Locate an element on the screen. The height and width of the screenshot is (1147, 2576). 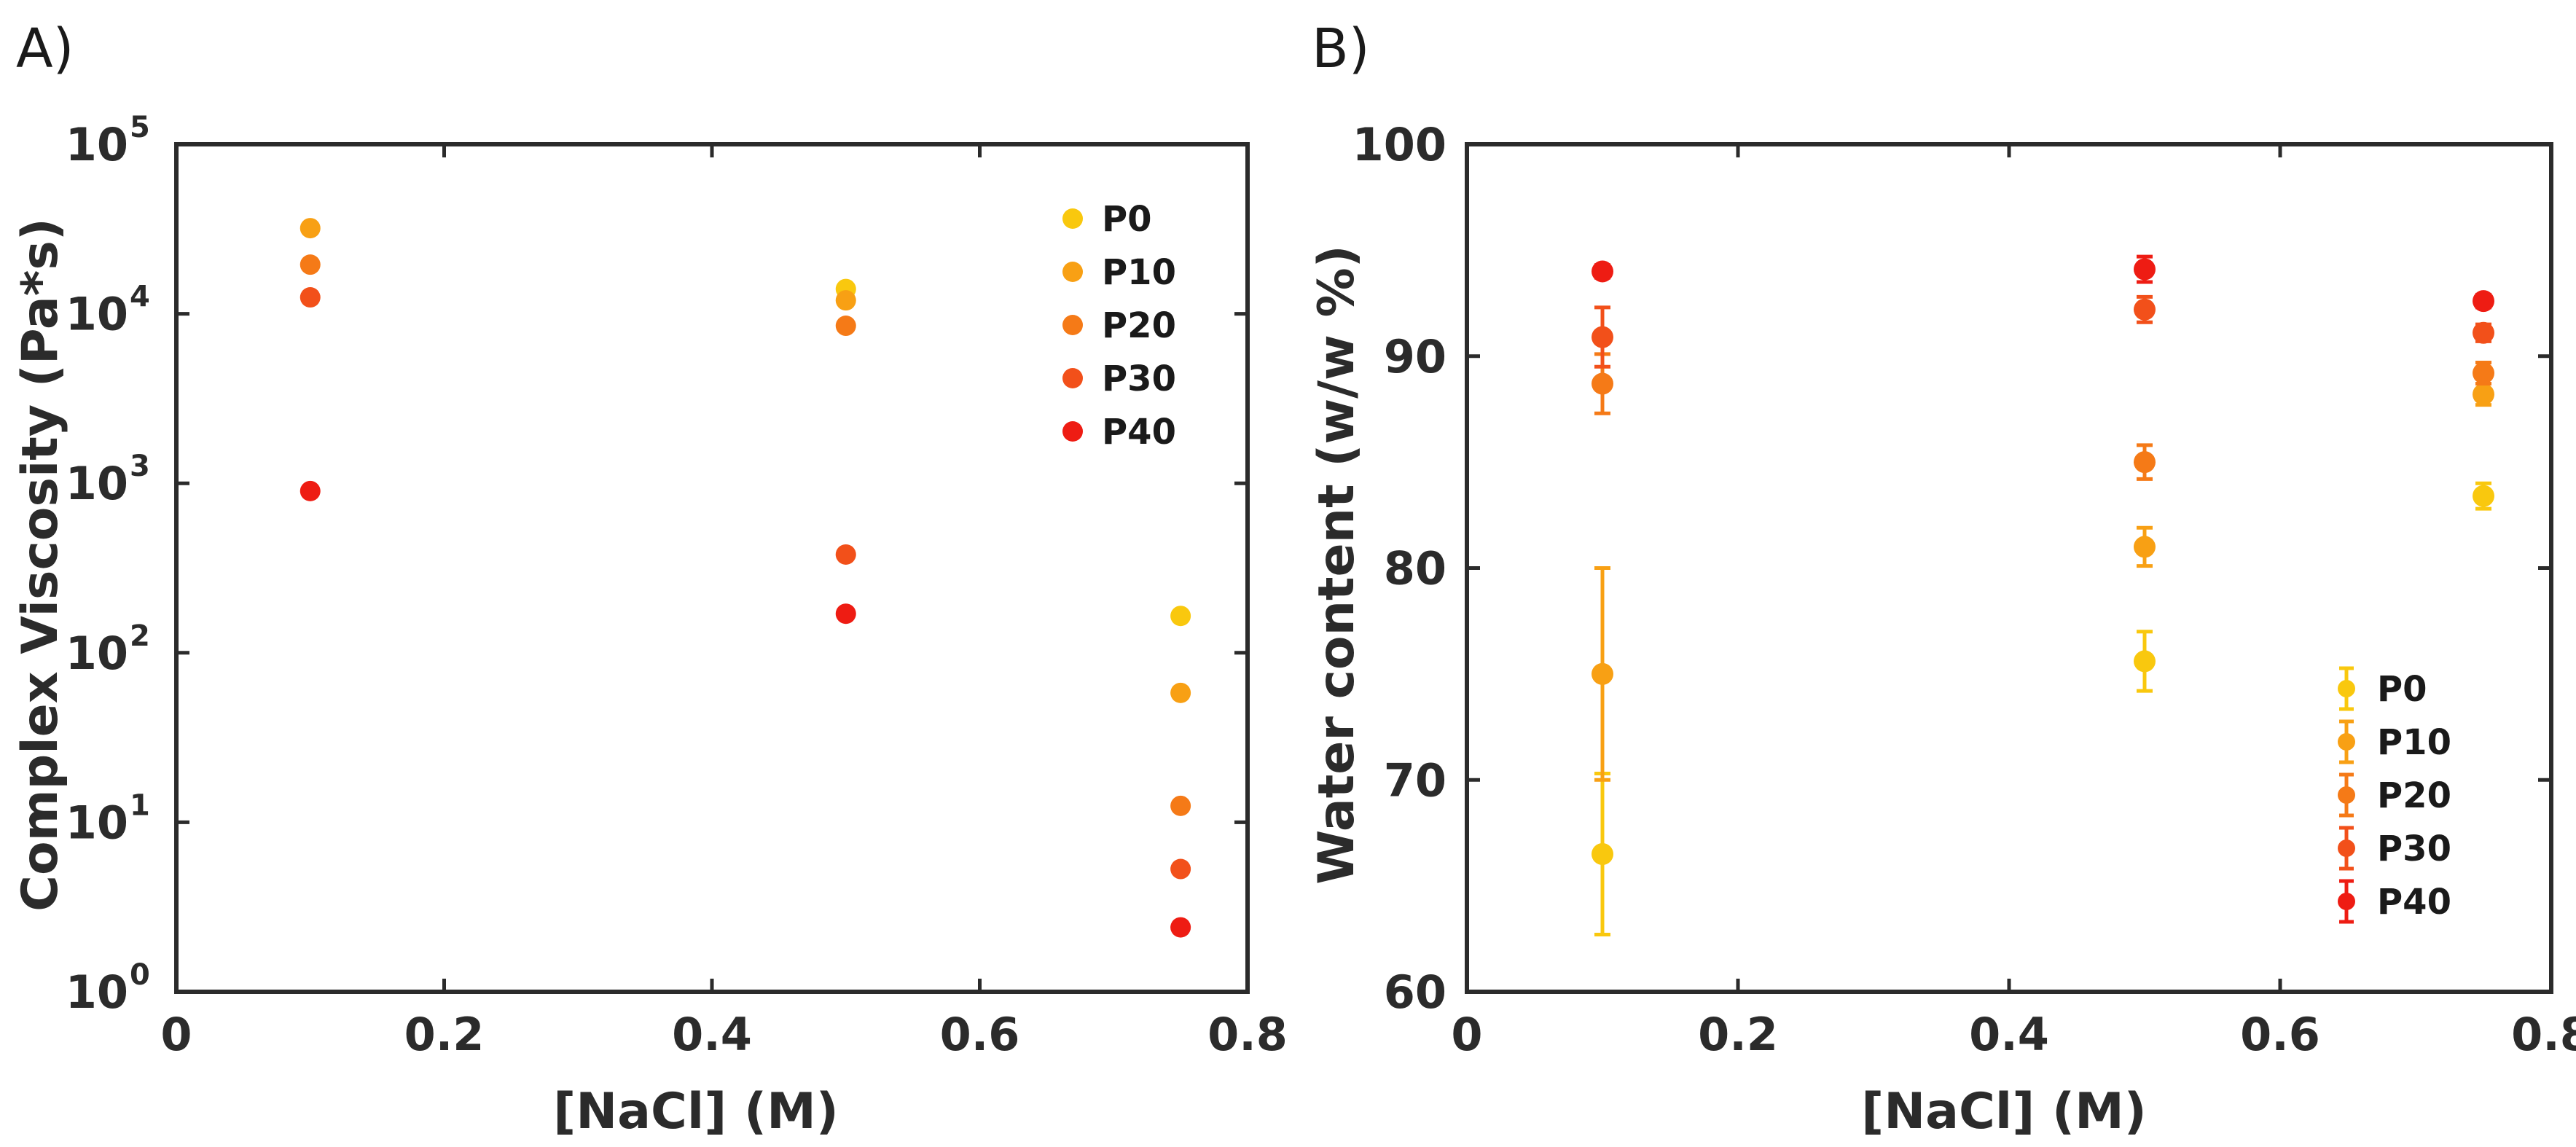
chart-b-legend-marker-p20 is located at coordinates (2346, 795).